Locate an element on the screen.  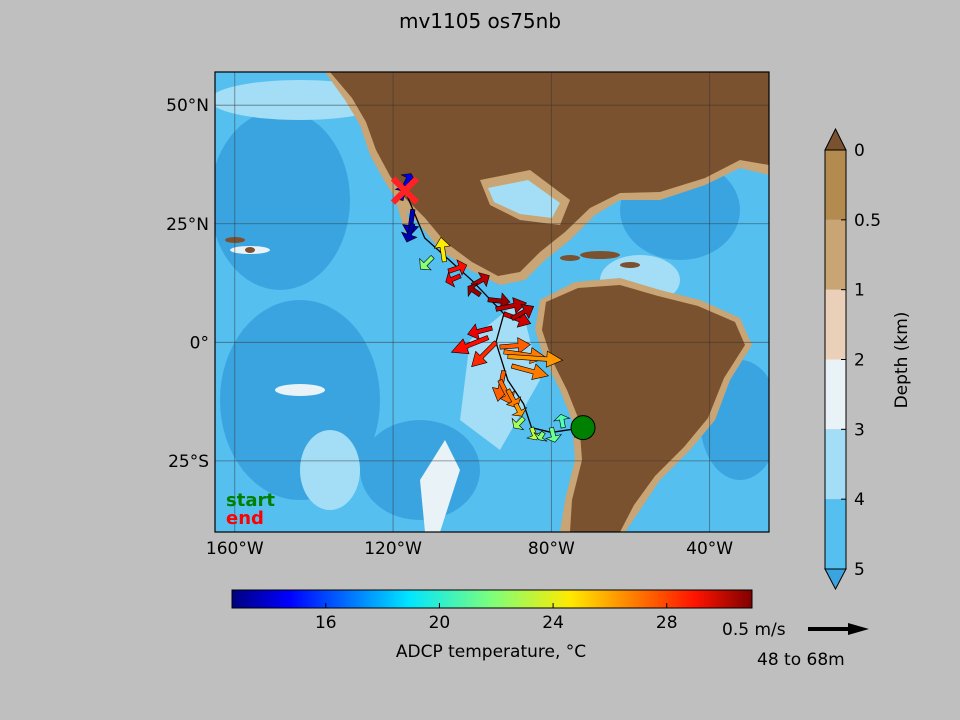
depth-tick-label: 5 is located at coordinates (859, 570).